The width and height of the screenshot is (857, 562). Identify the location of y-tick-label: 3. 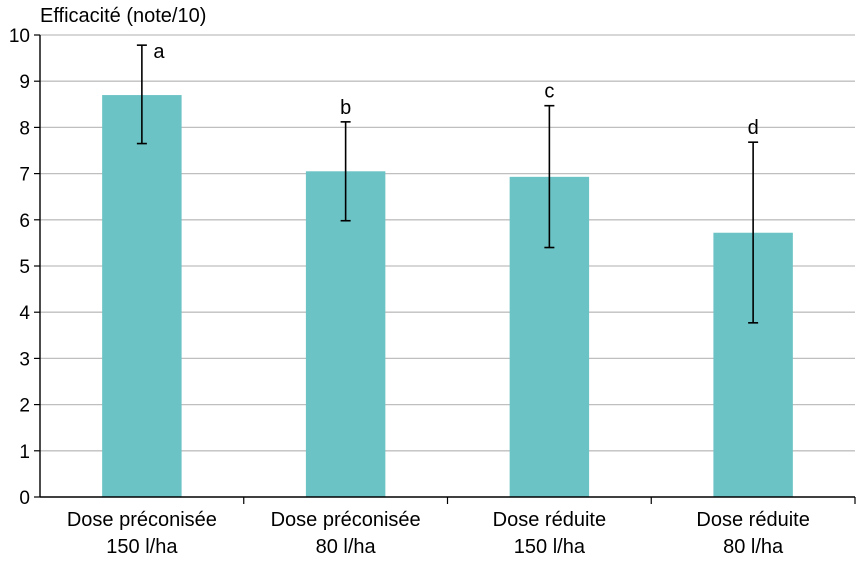
(24, 359).